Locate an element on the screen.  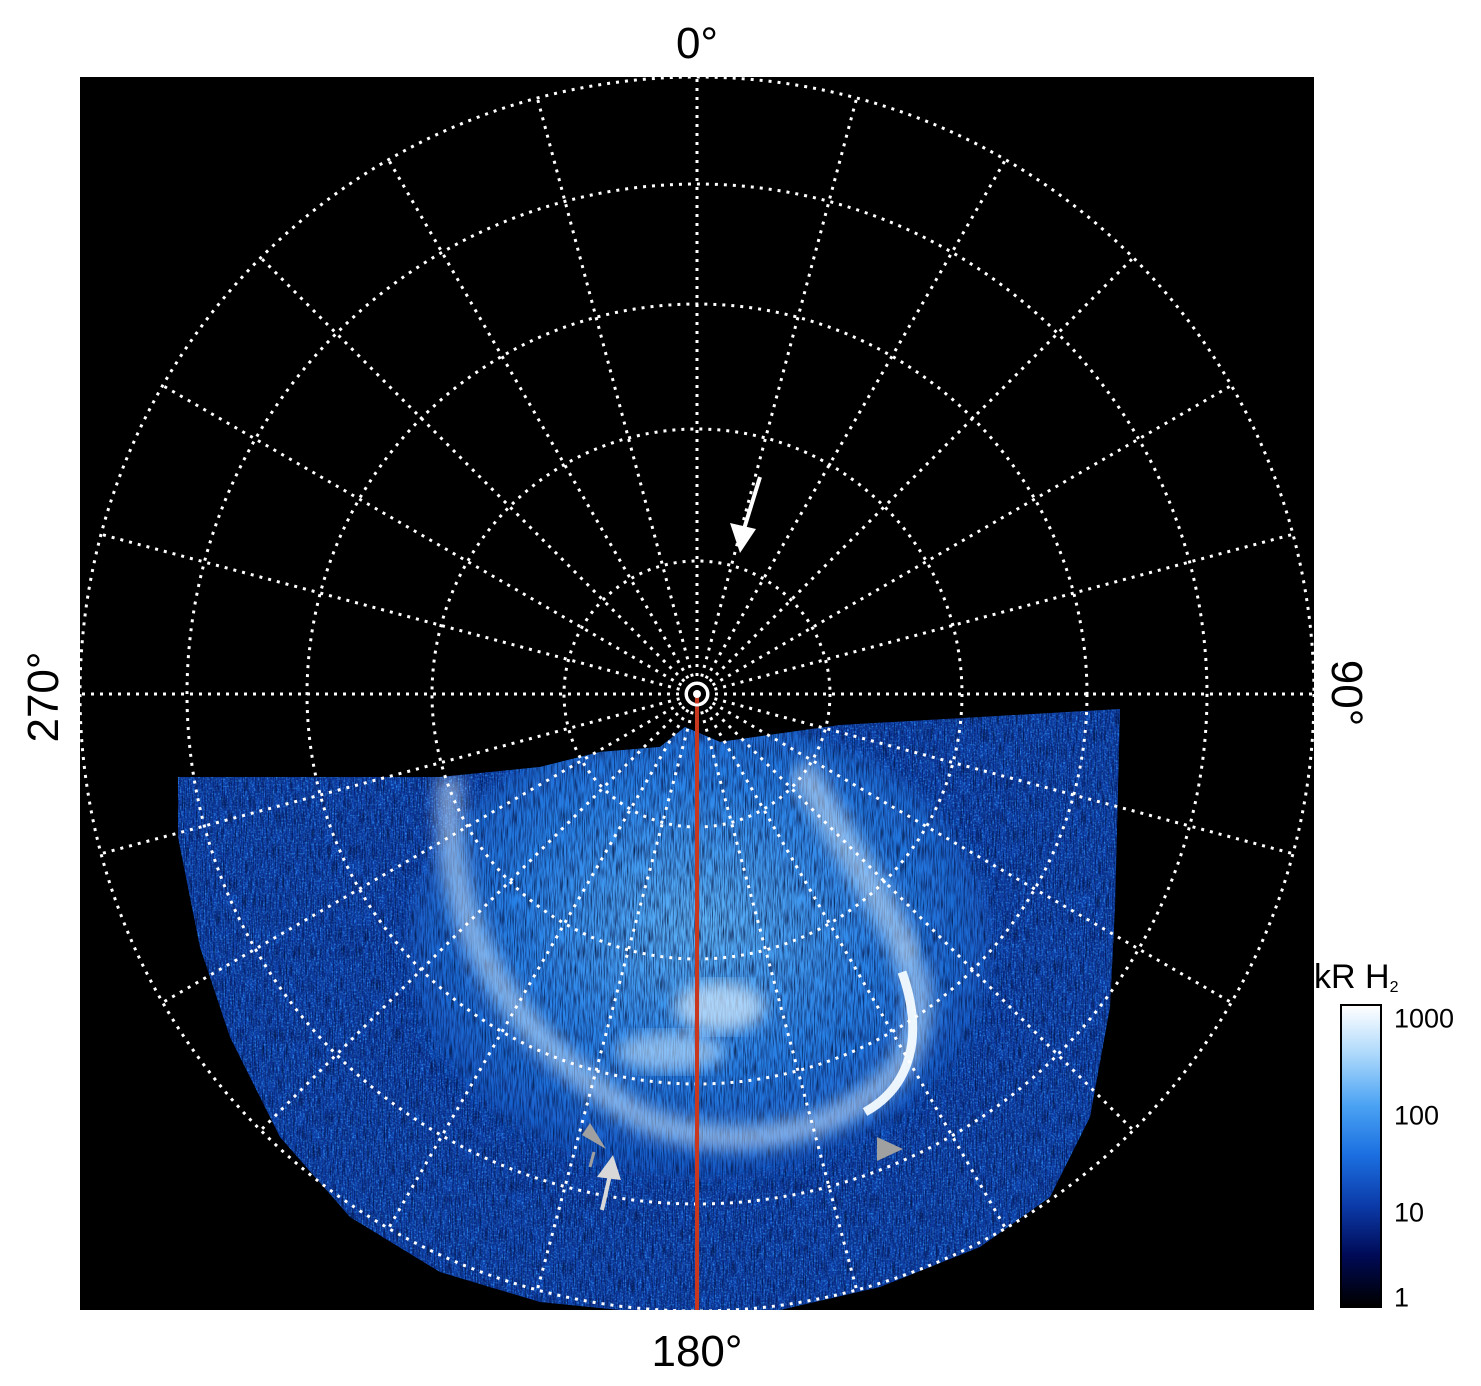
pole-marker is located at coordinates (697, 694).